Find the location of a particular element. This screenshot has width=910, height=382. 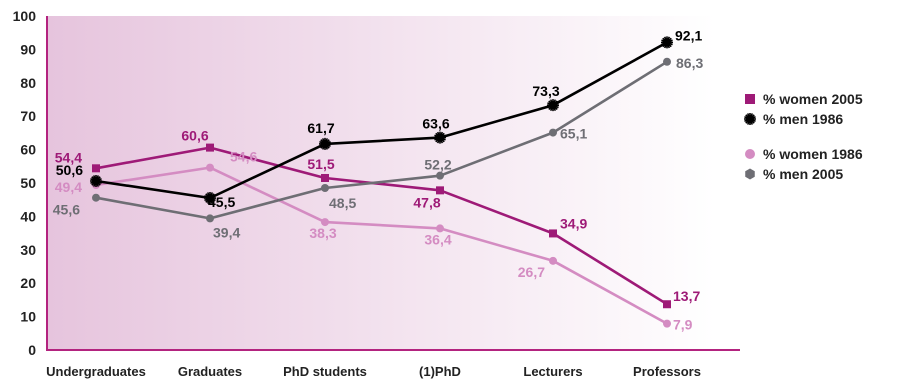

legend-label: % women 1986 is located at coordinates (813, 154).